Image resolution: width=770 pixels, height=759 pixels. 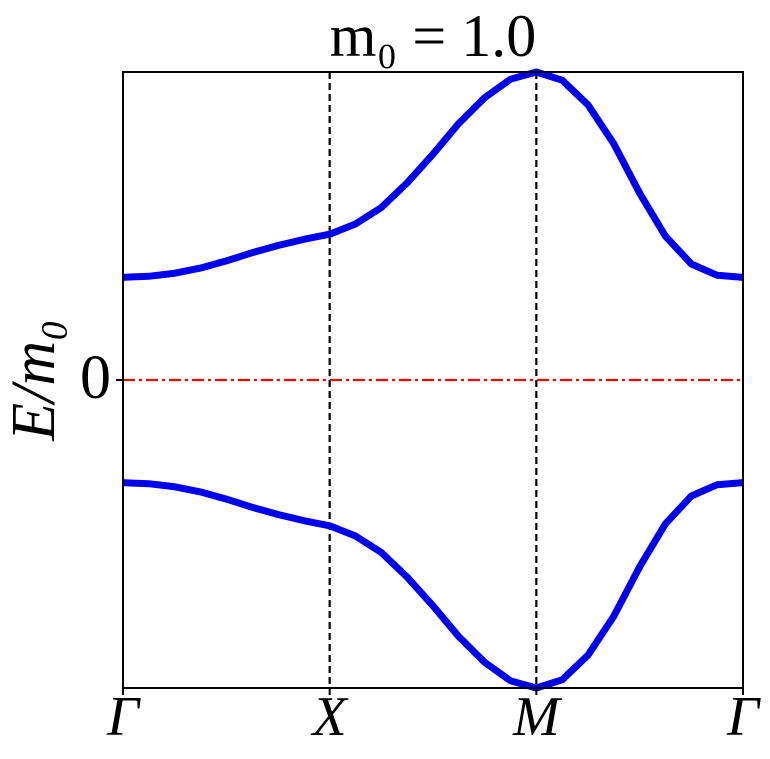 I want to click on y-axis-label: E/m₀, so click(x=34, y=380).